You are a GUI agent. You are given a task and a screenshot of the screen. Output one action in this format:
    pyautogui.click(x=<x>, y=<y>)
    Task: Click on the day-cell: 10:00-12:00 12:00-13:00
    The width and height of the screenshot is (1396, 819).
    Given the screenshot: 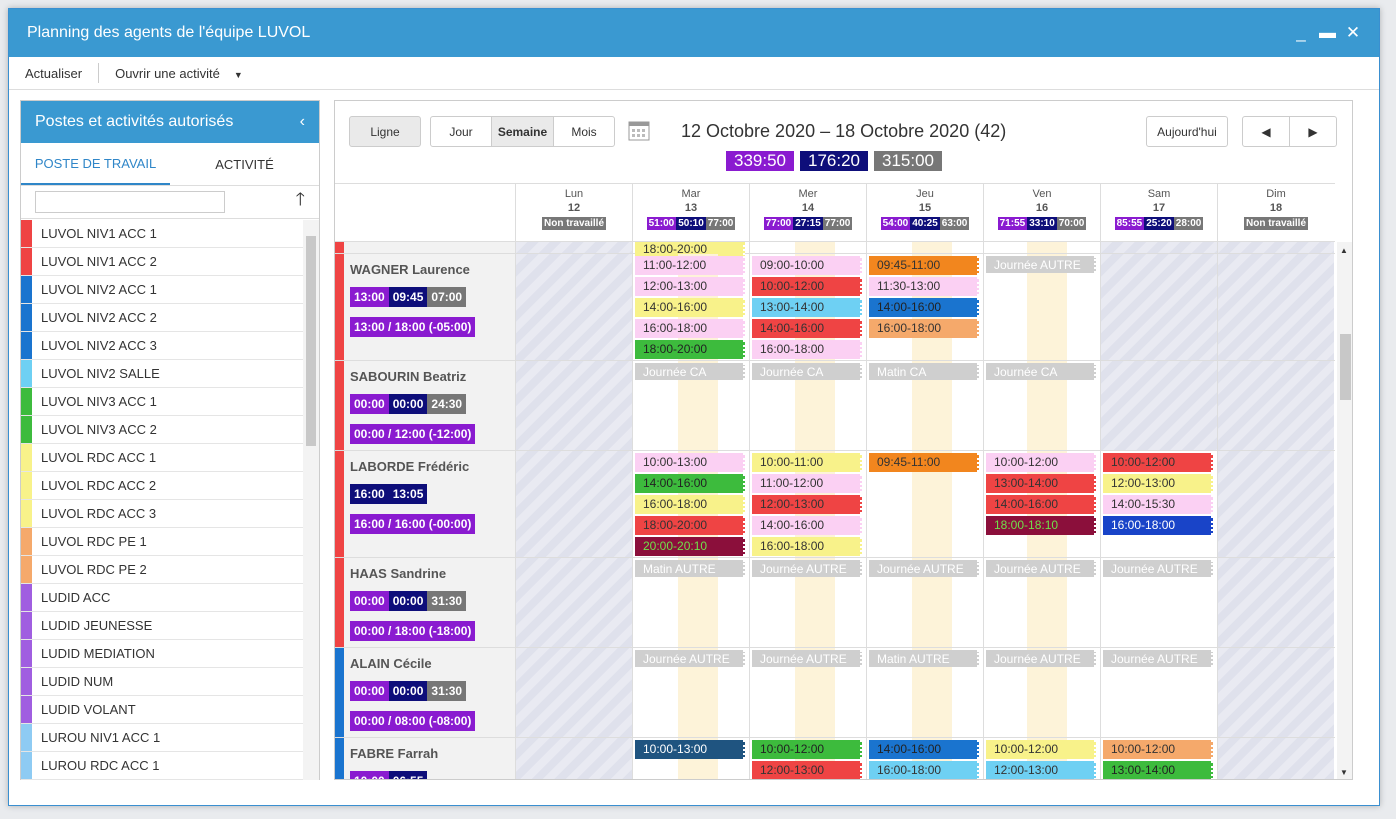 What is the action you would take?
    pyautogui.click(x=1041, y=758)
    